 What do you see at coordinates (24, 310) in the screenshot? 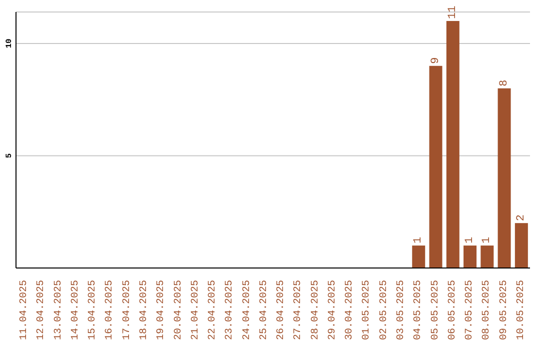
I see `x-tick-label: 11.04.2025` at bounding box center [24, 310].